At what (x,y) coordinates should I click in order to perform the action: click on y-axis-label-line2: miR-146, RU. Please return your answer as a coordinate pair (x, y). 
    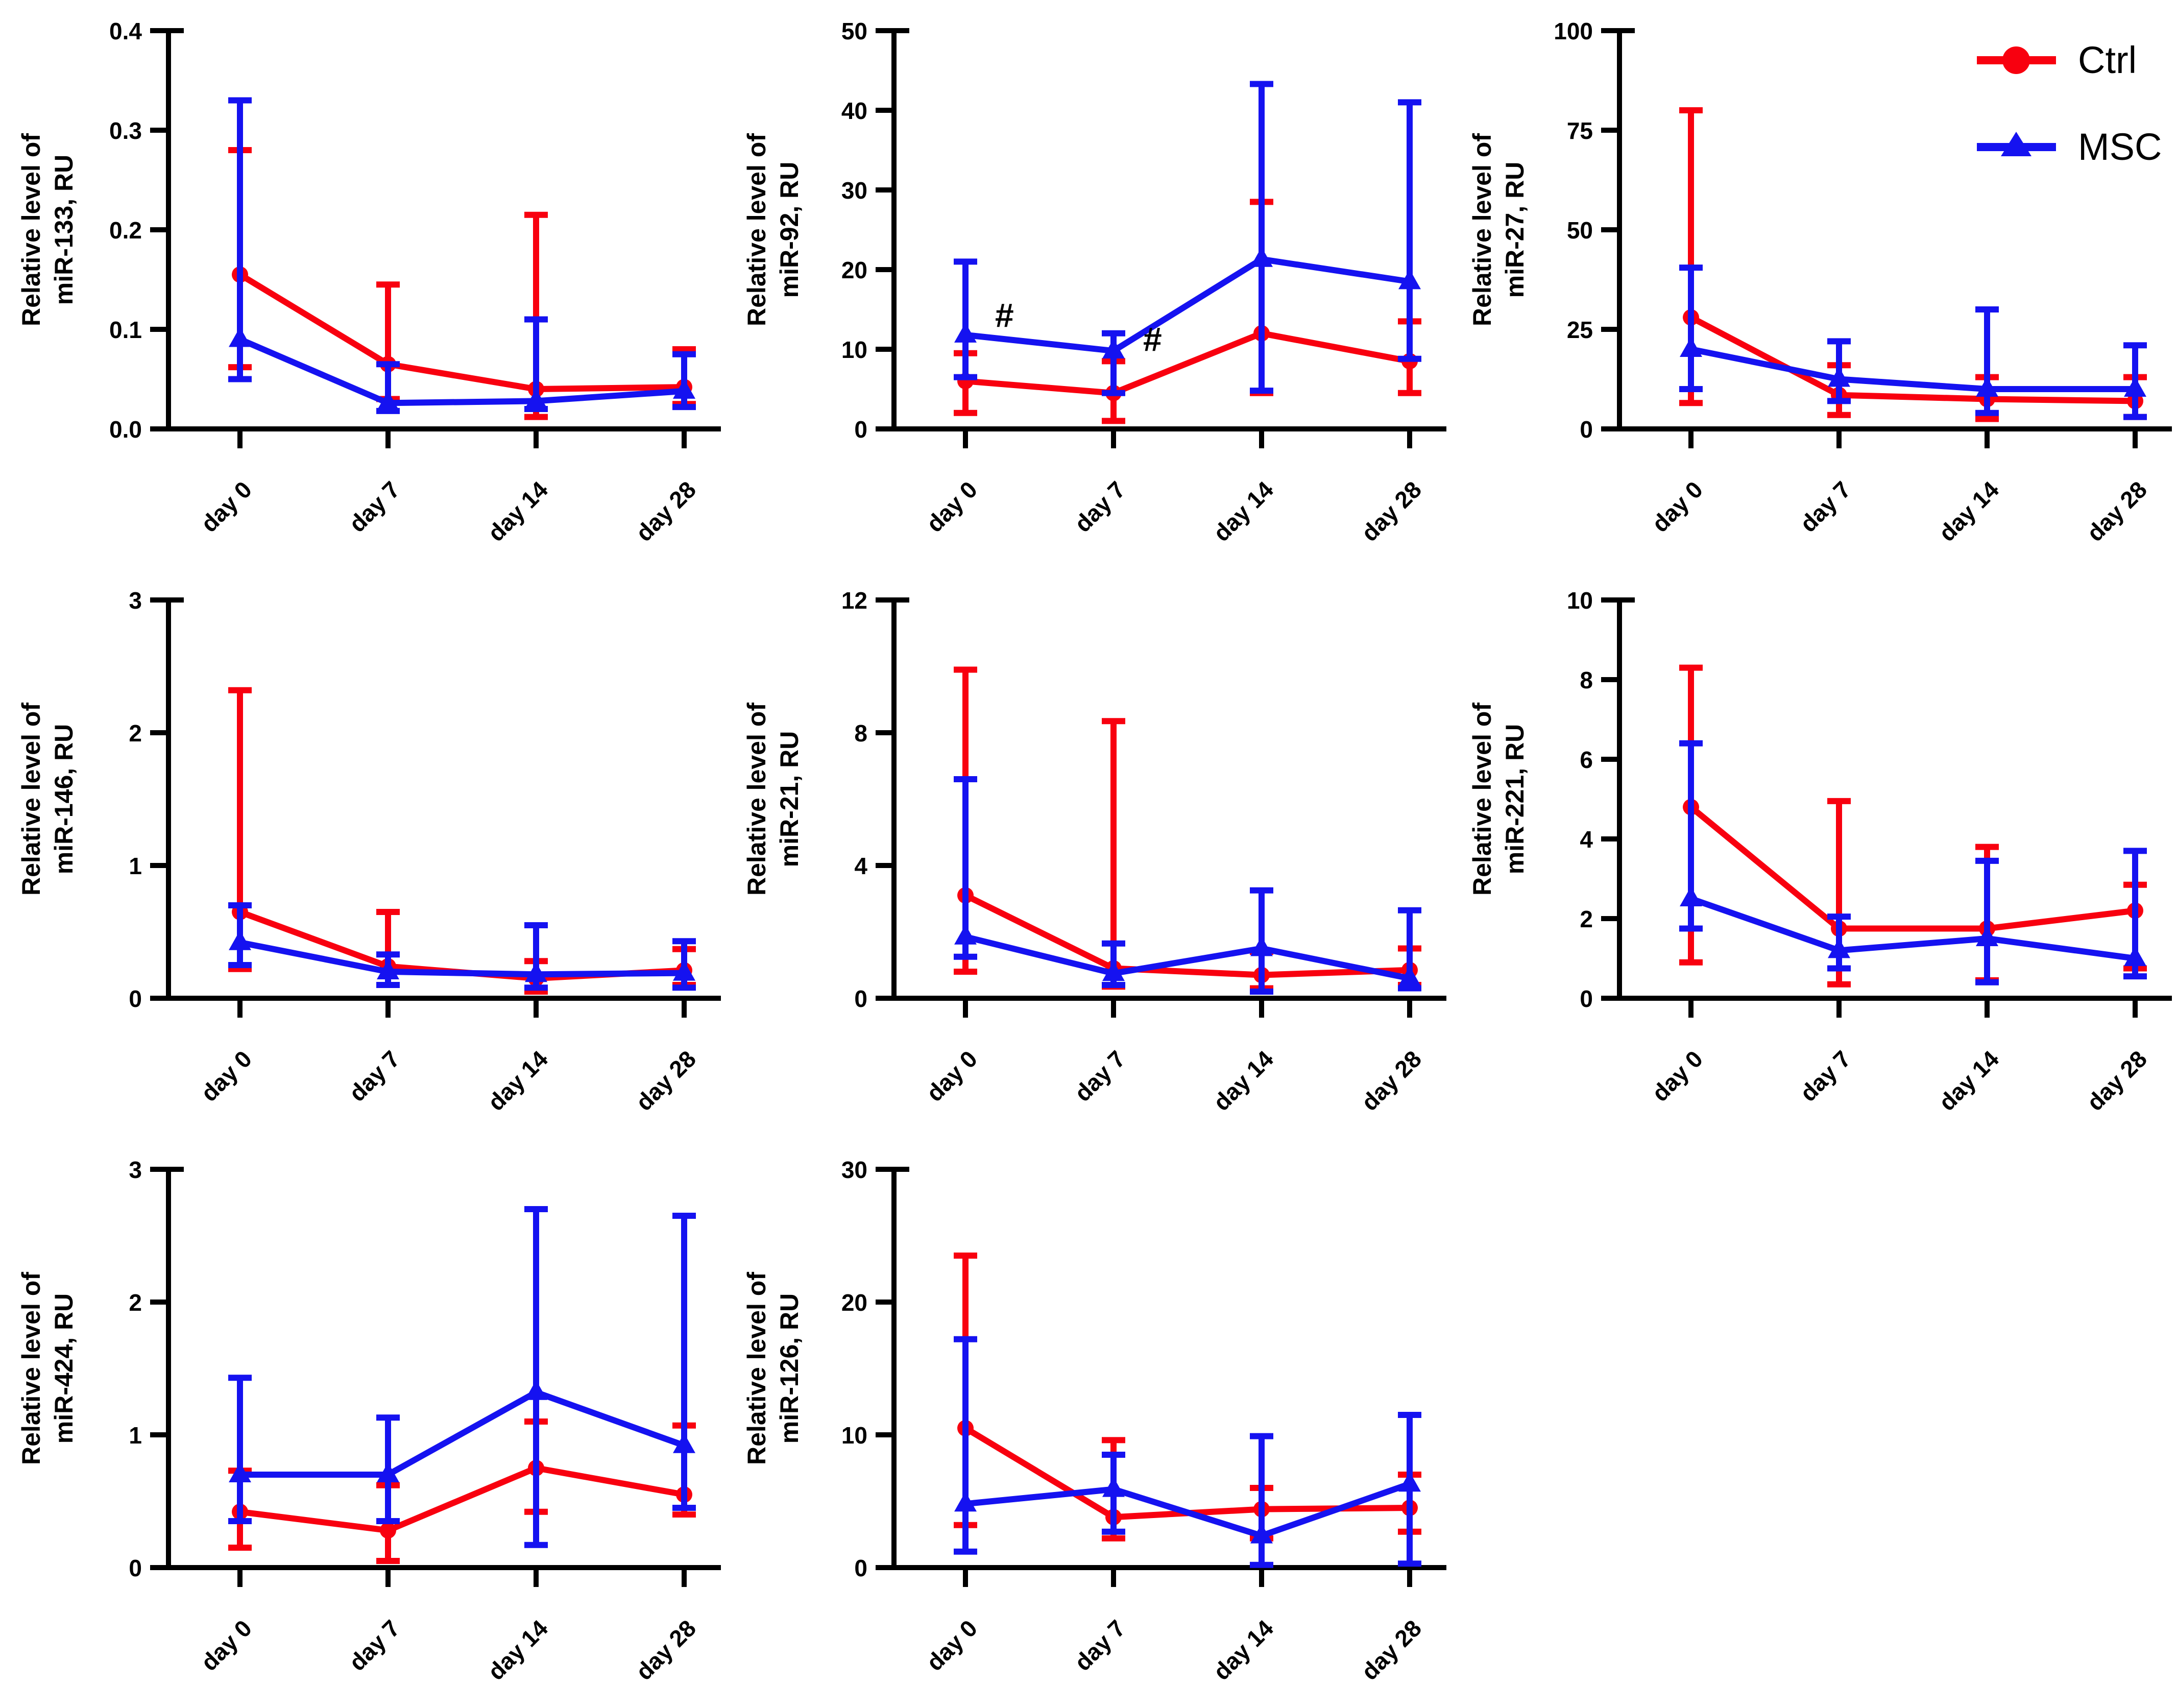
    Looking at the image, I should click on (64, 800).